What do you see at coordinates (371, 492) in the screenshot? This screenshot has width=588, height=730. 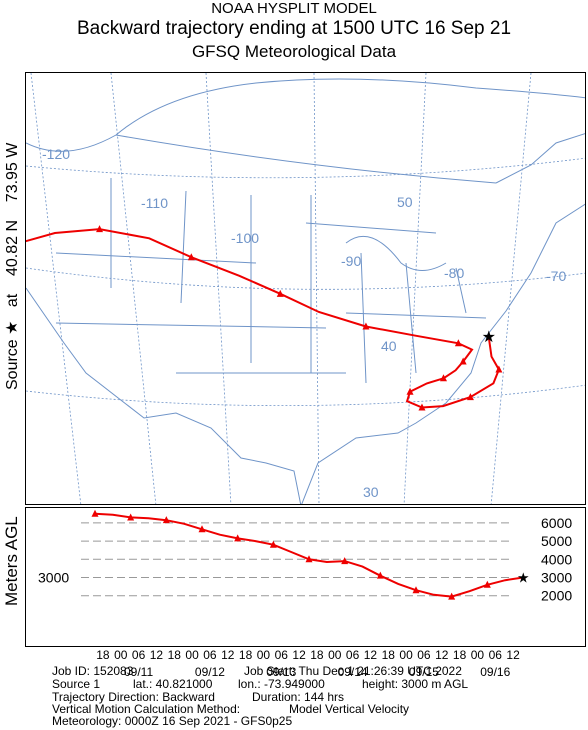 I see `latitude-label: 30` at bounding box center [371, 492].